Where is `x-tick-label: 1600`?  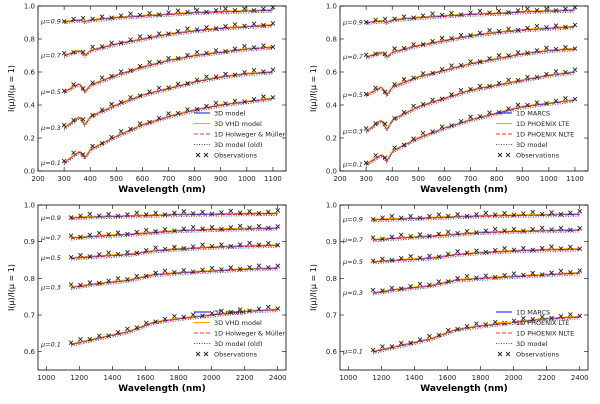
x-tick-label: 1600 is located at coordinates (448, 378).